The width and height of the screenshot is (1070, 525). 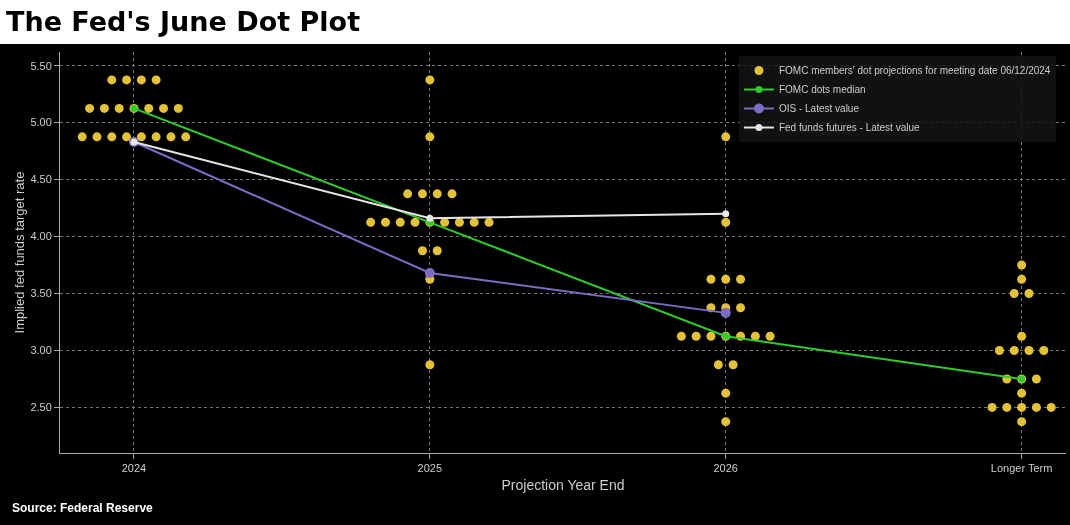 What do you see at coordinates (41, 65) in the screenshot?
I see `y-tick-label: 5.50` at bounding box center [41, 65].